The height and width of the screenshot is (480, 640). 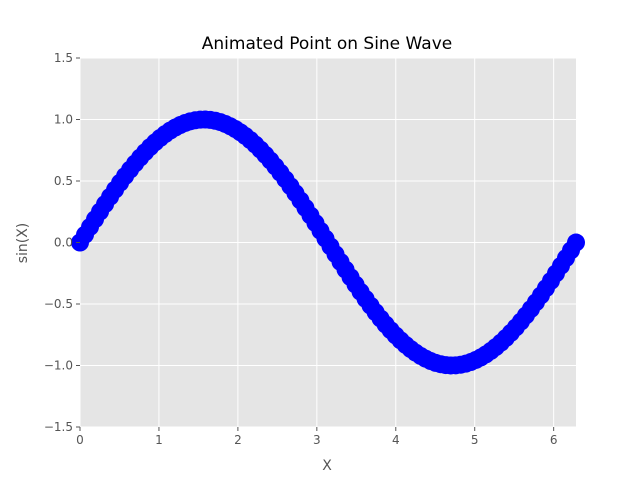 I want to click on y-axis-label: sin(X), so click(x=23, y=243).